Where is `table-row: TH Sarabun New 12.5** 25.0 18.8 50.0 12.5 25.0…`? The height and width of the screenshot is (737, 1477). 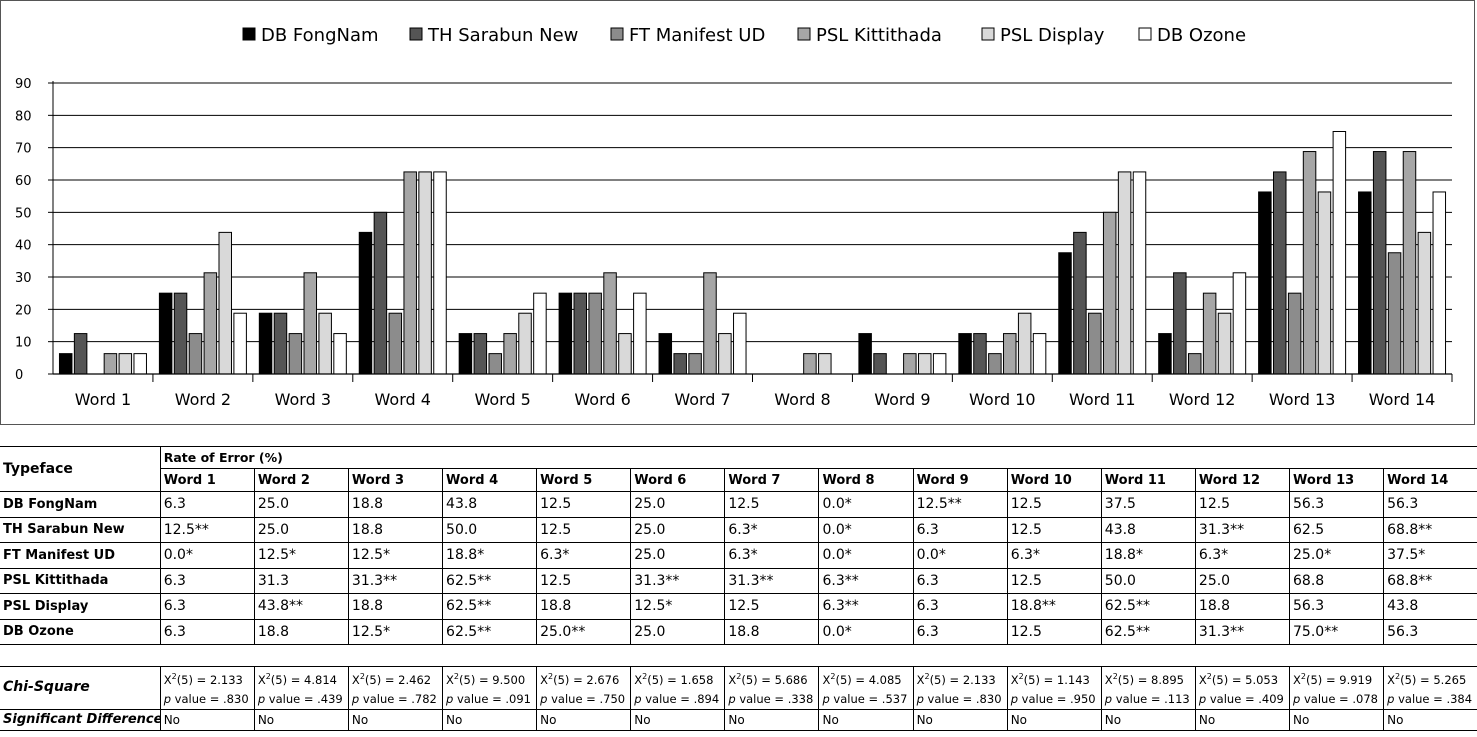
table-row: TH Sarabun New 12.5** 25.0 18.8 50.0 12.5 25.0… is located at coordinates (738, 530).